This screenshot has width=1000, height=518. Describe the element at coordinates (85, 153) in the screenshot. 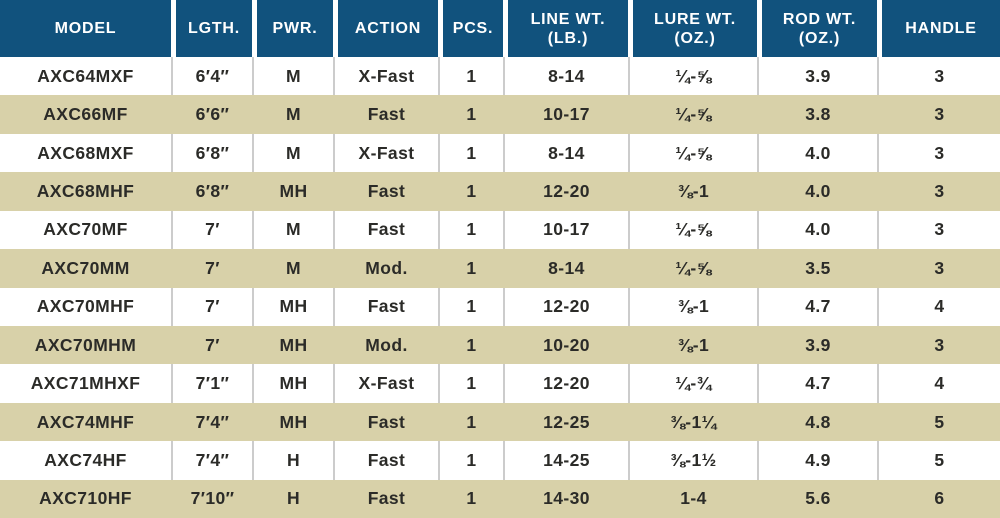

I see `cell-model: AXC68MXF` at that location.